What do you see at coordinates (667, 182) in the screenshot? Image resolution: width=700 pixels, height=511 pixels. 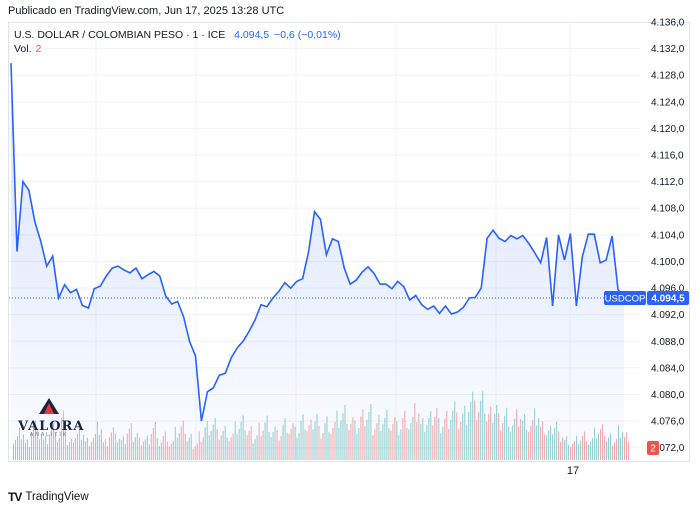 I see `y-tick-label: 4.112,0` at bounding box center [667, 182].